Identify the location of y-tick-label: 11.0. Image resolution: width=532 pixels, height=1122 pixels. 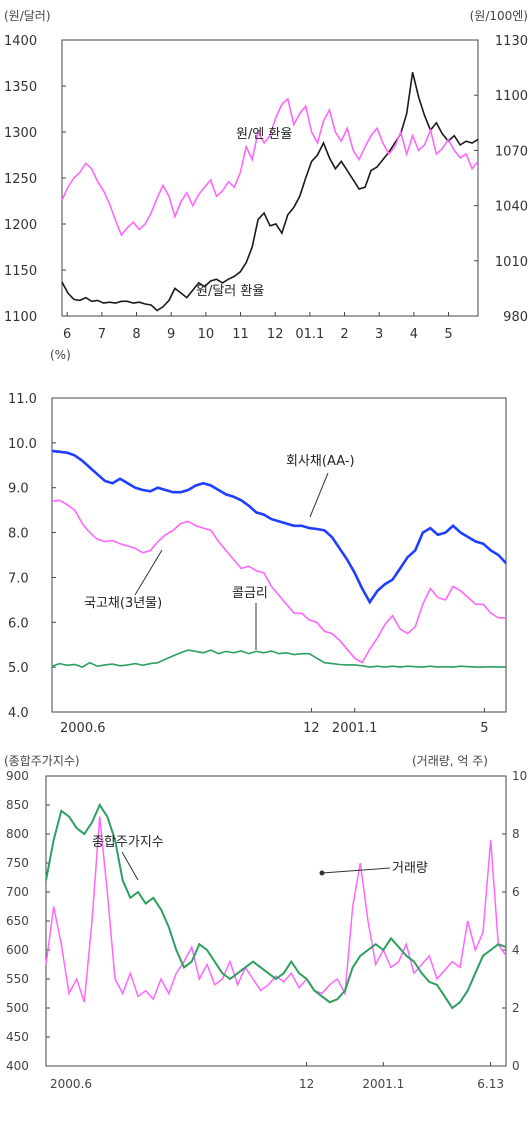
(22, 399).